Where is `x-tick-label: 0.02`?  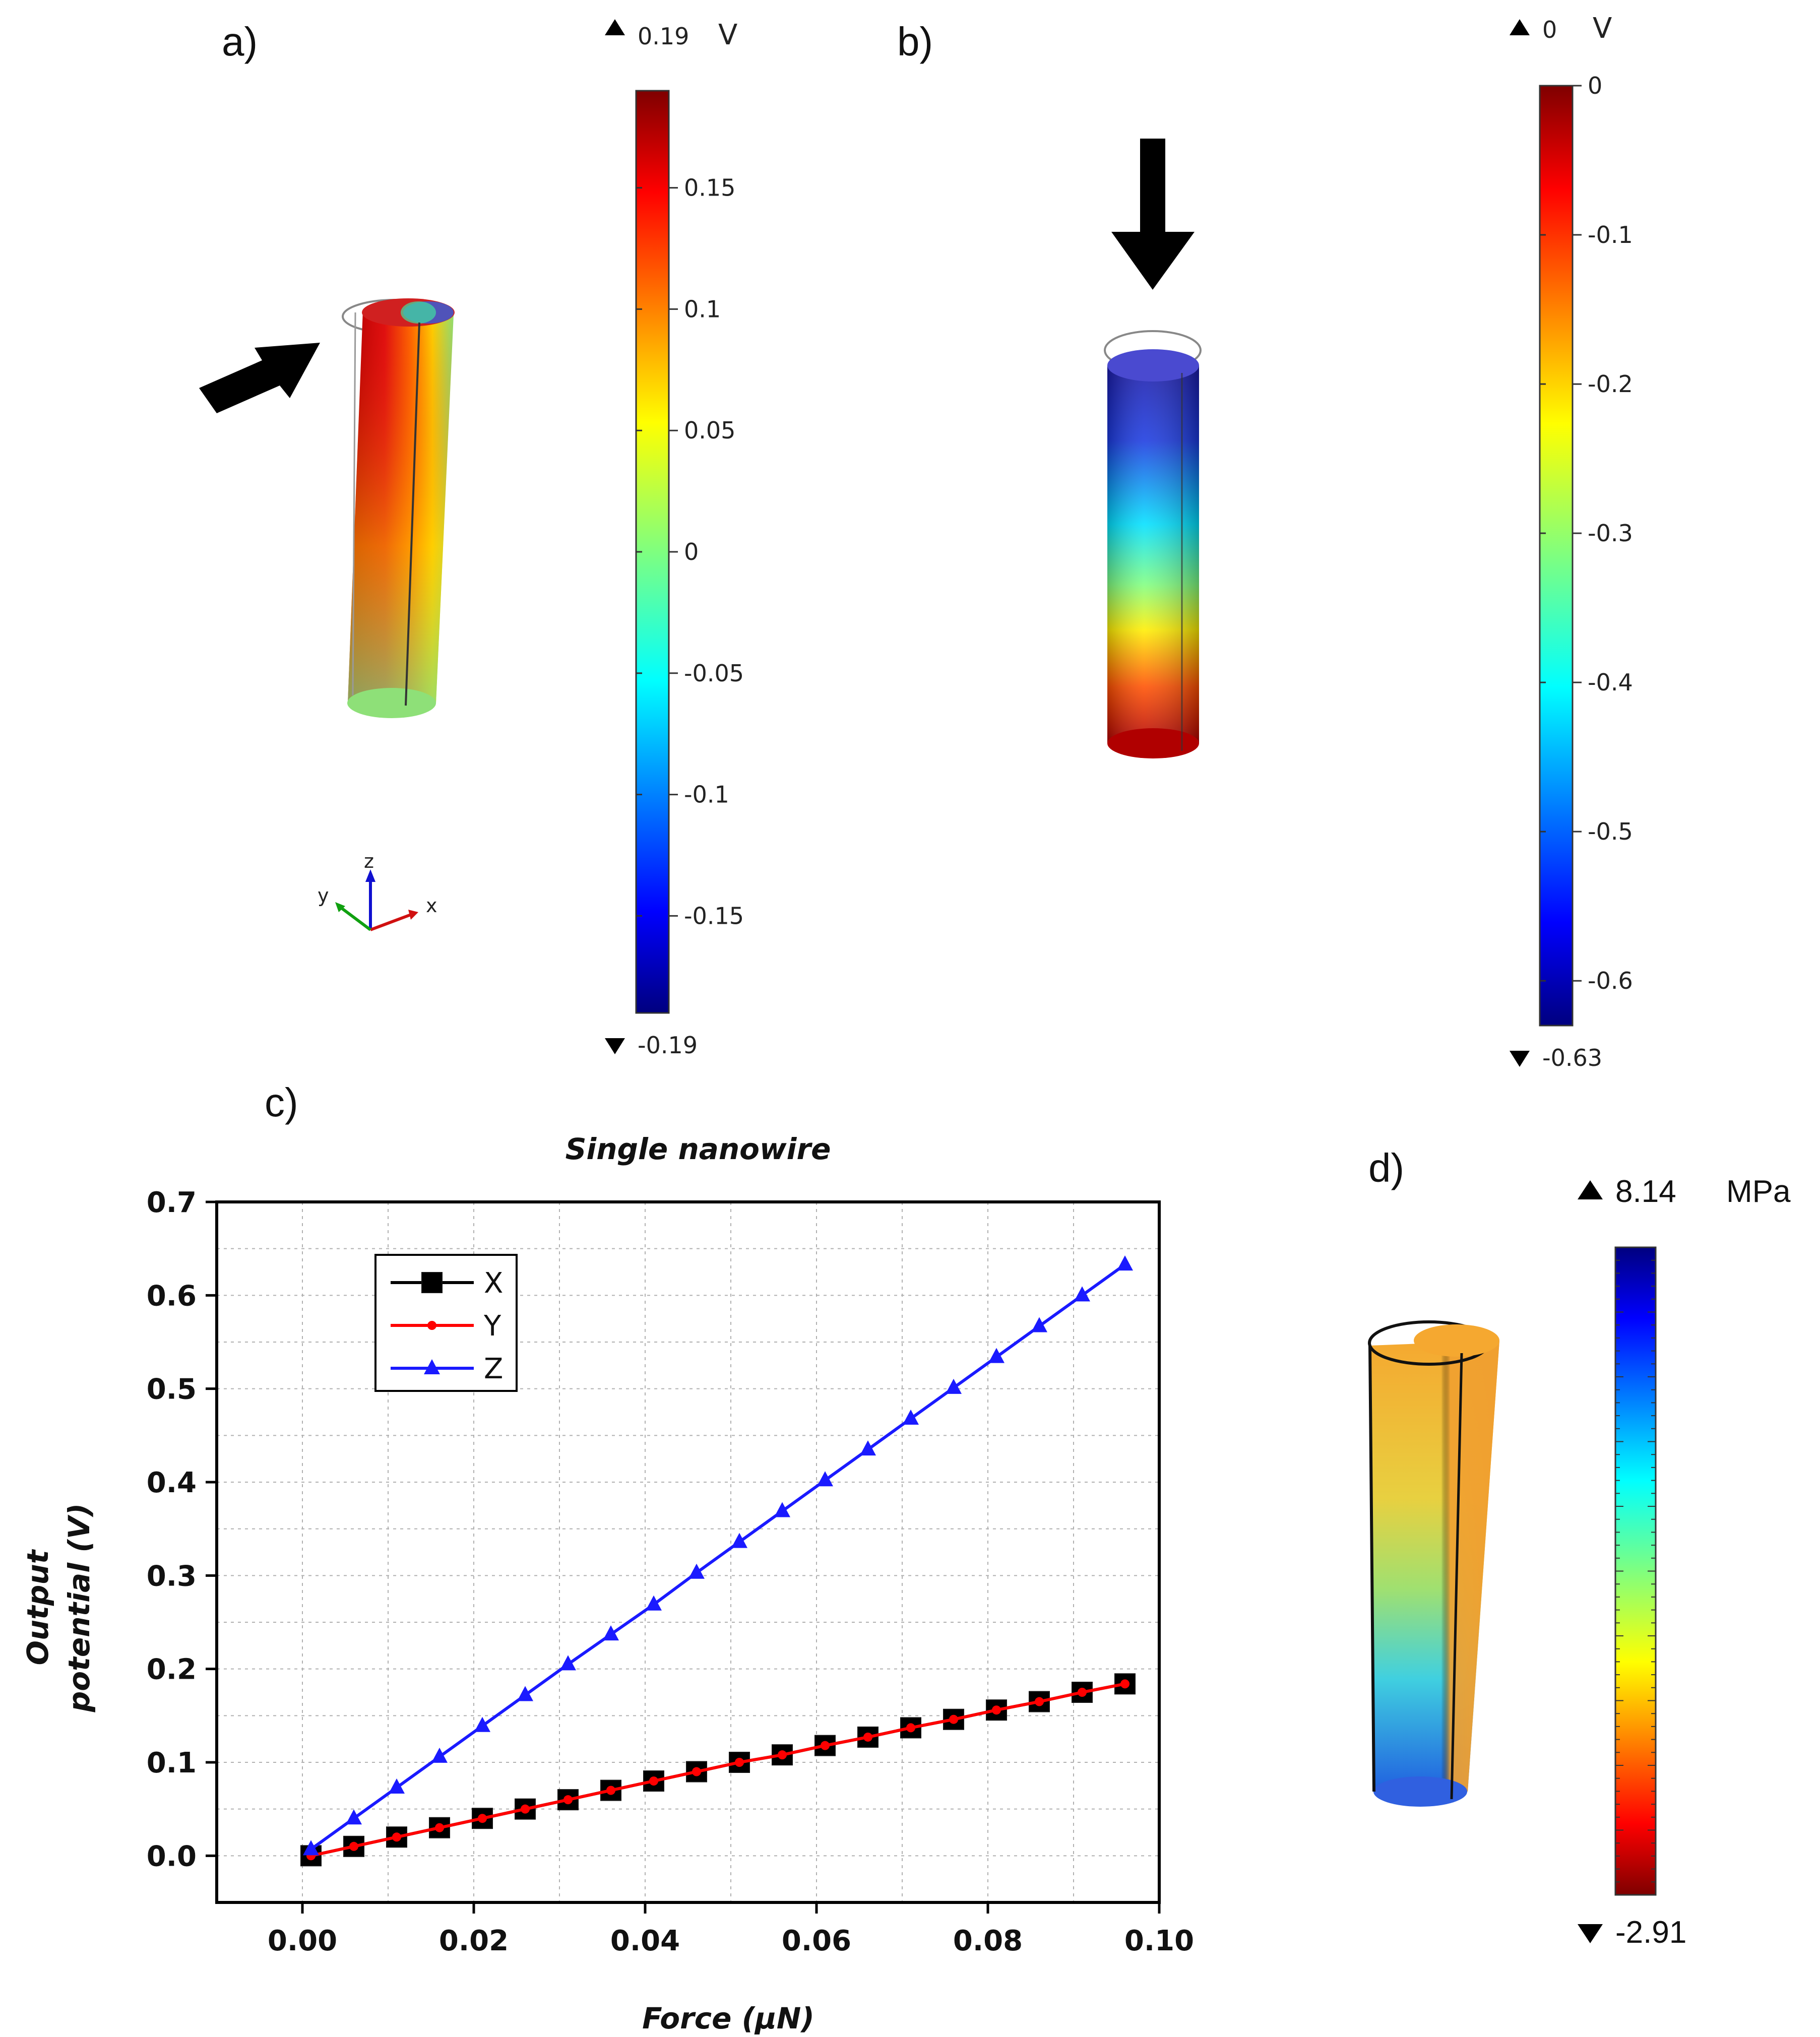
x-tick-label: 0.02 is located at coordinates (474, 1941).